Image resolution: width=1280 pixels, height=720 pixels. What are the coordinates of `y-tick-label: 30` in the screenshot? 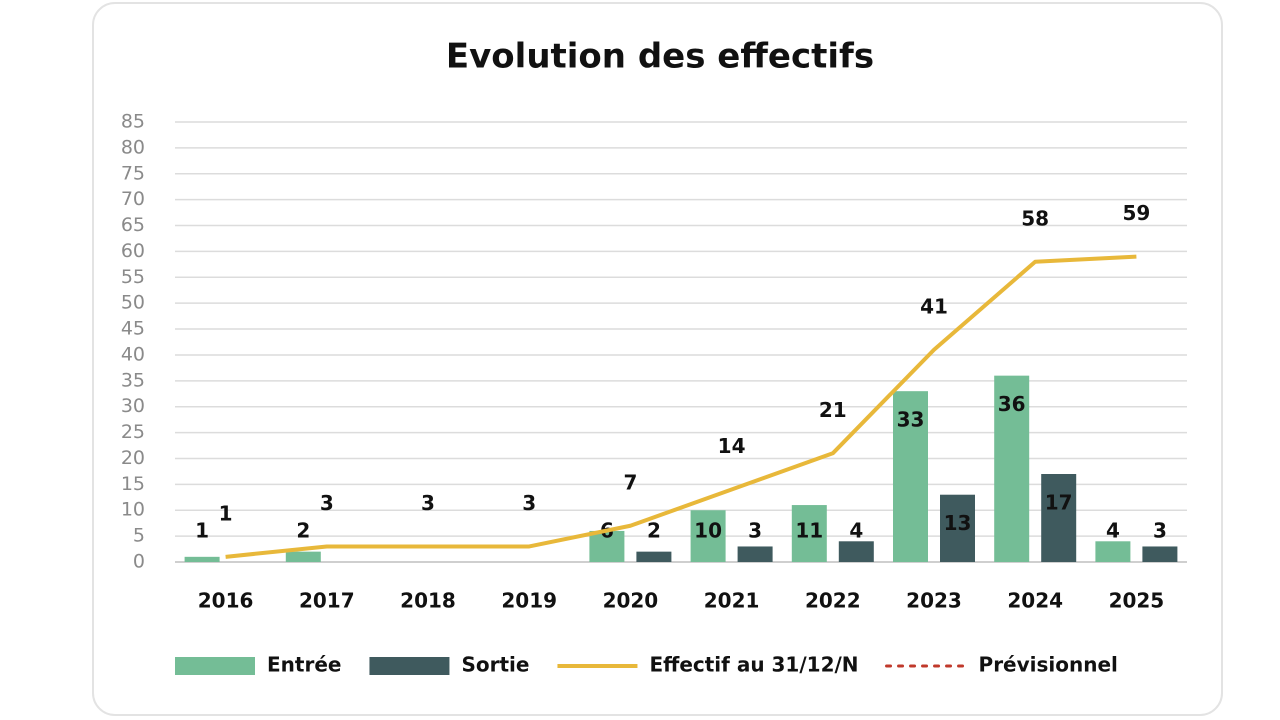 It's located at (133, 406).